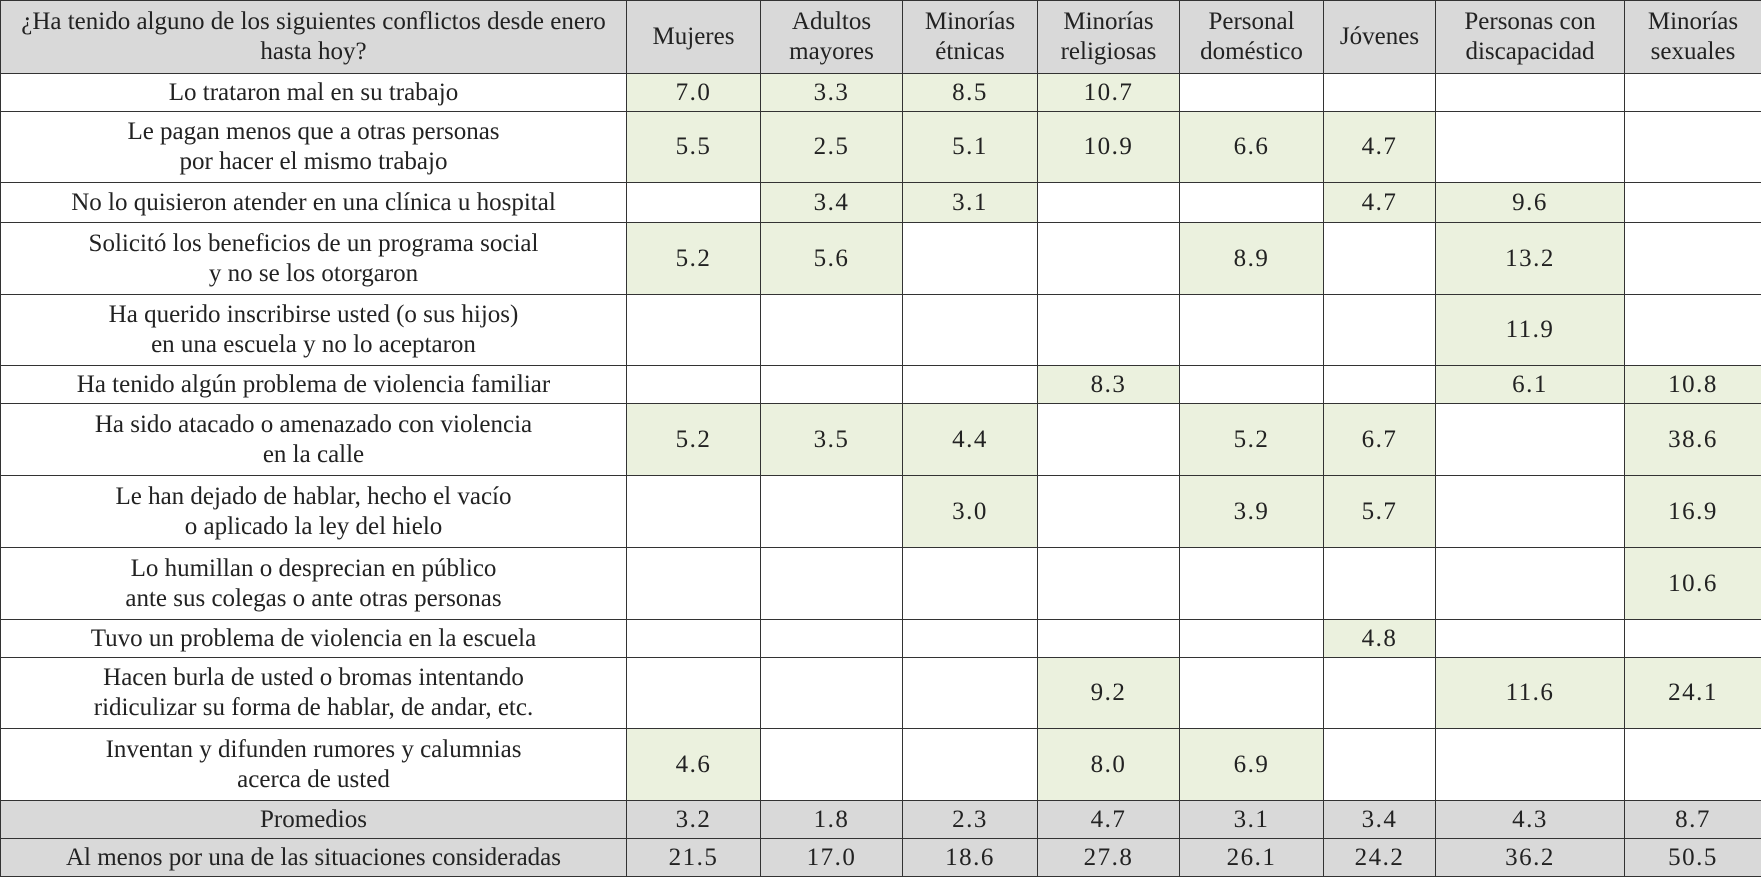 This screenshot has height=880, width=1761. I want to click on value-cell: 9.2, so click(1108, 693).